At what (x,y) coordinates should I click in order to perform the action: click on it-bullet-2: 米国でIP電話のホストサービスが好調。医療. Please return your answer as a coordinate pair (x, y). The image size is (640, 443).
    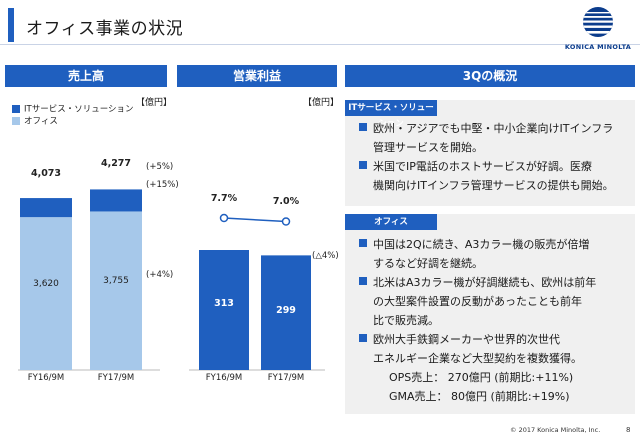
    Looking at the image, I should click on (497, 166).